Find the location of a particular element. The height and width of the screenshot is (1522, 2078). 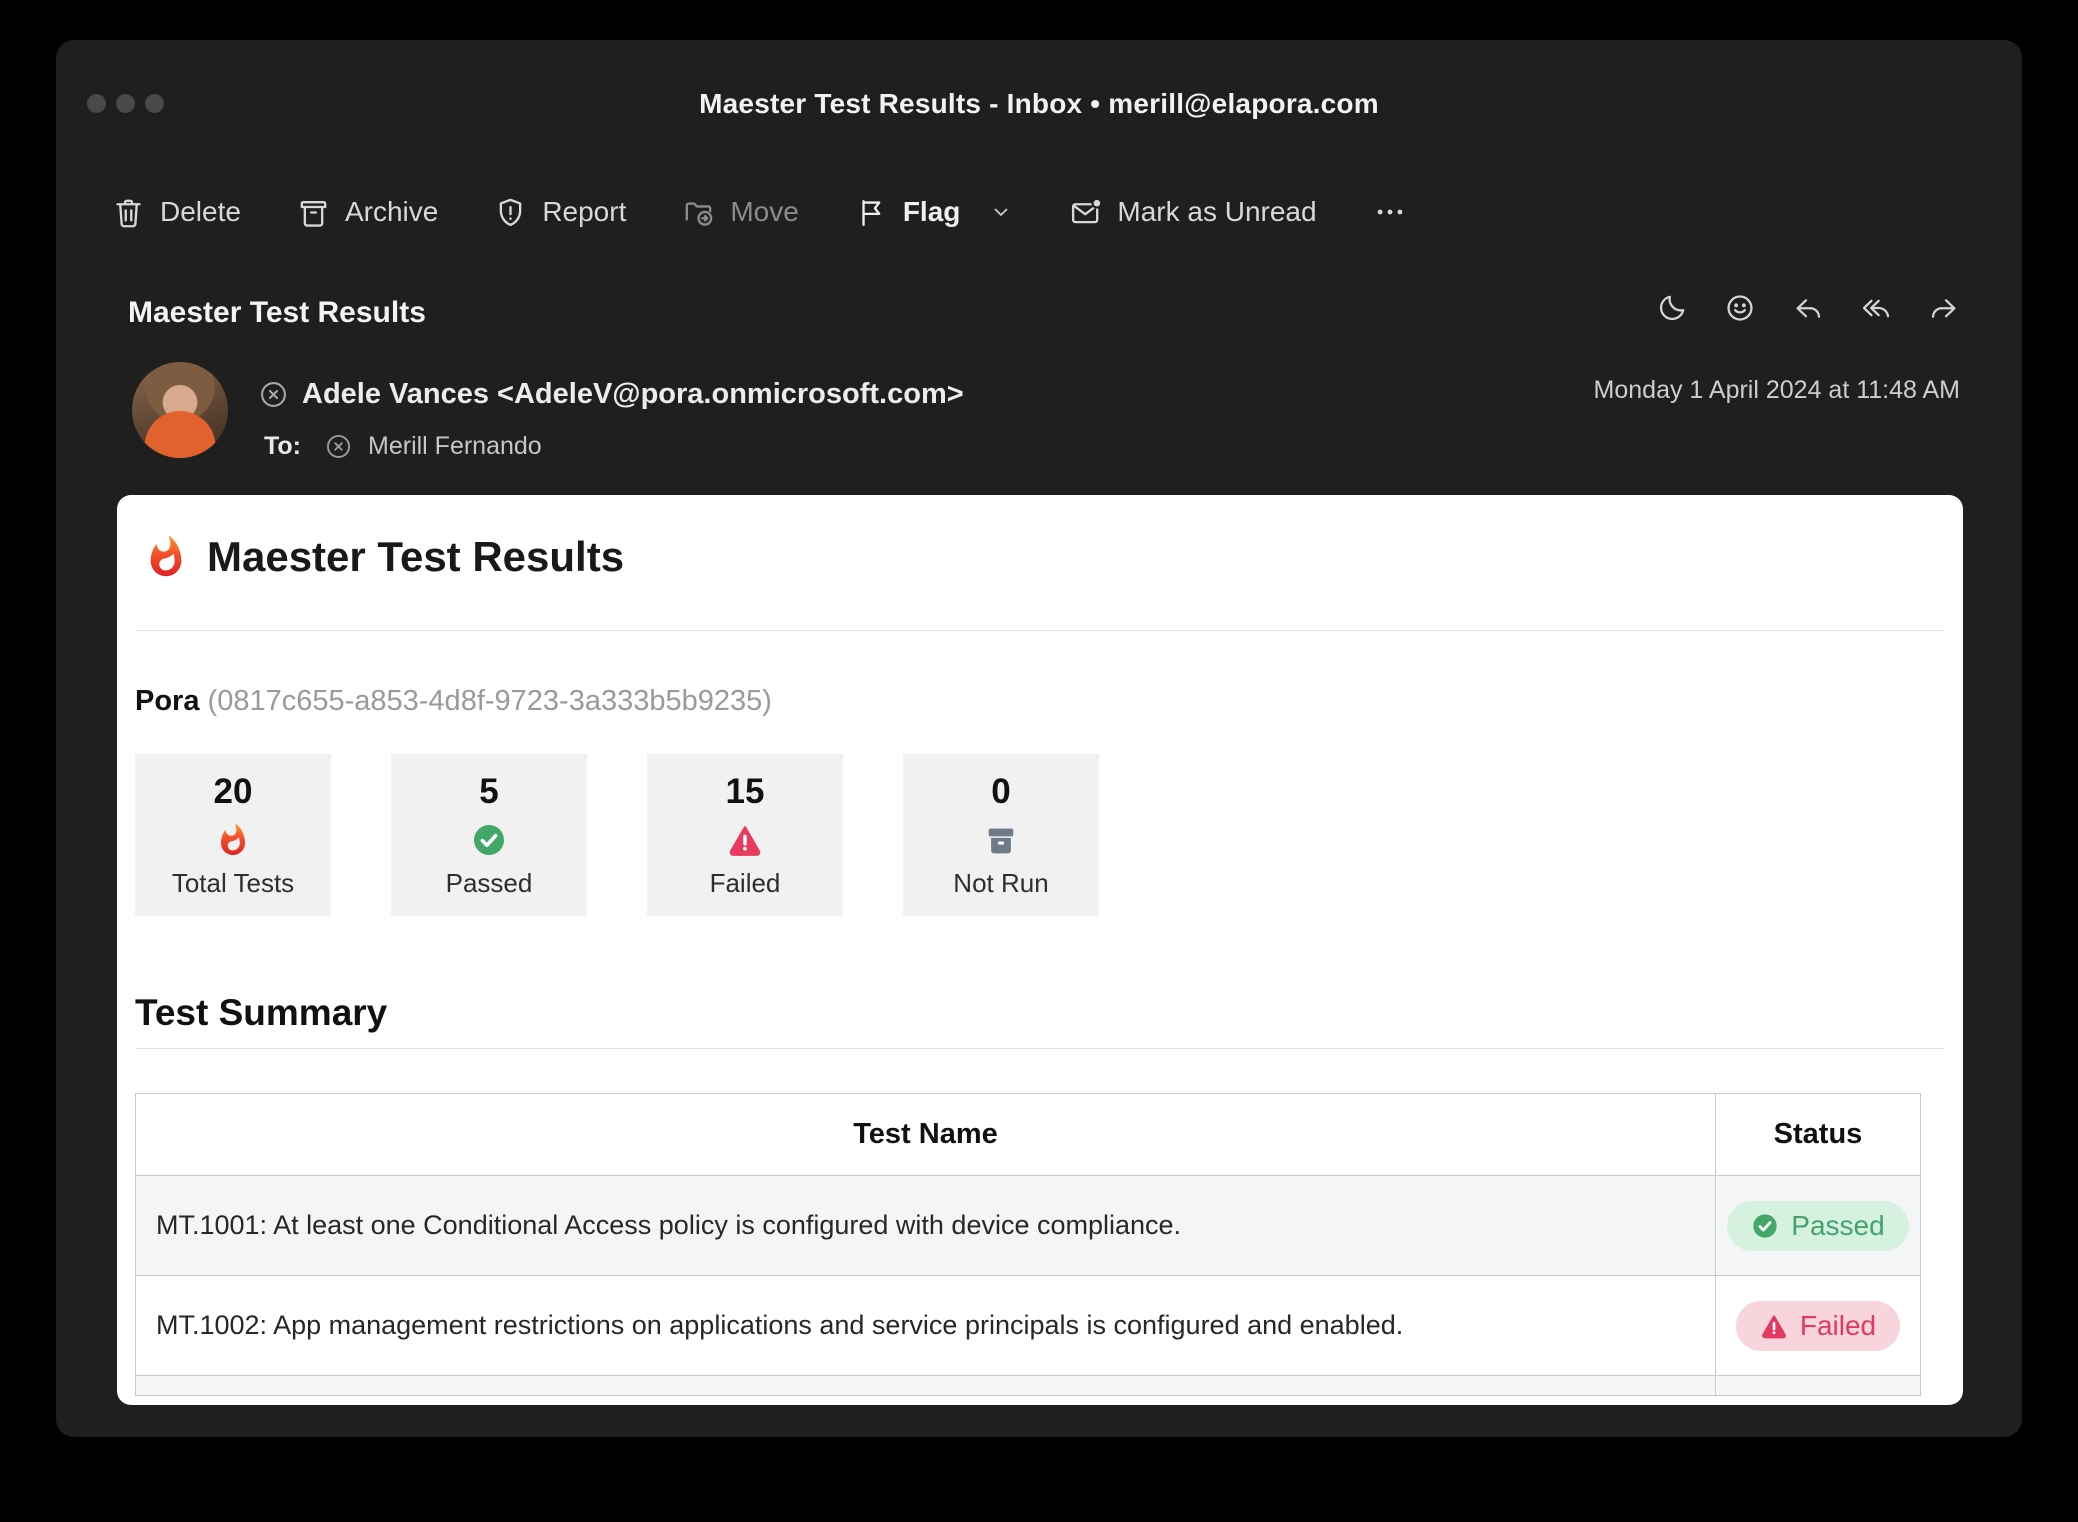

move-label: Move is located at coordinates (764, 211).